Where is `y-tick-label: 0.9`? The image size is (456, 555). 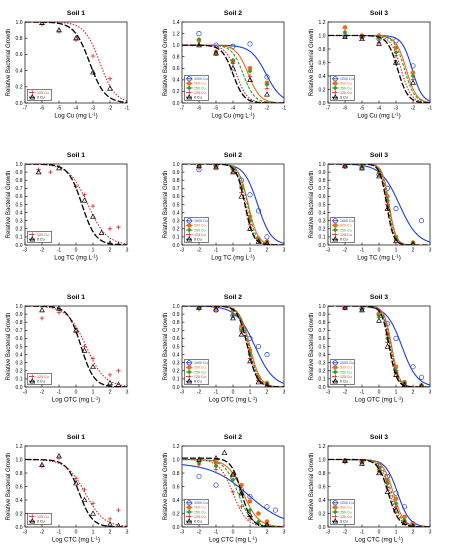 y-tick-label: 0.9 is located at coordinates (322, 173).